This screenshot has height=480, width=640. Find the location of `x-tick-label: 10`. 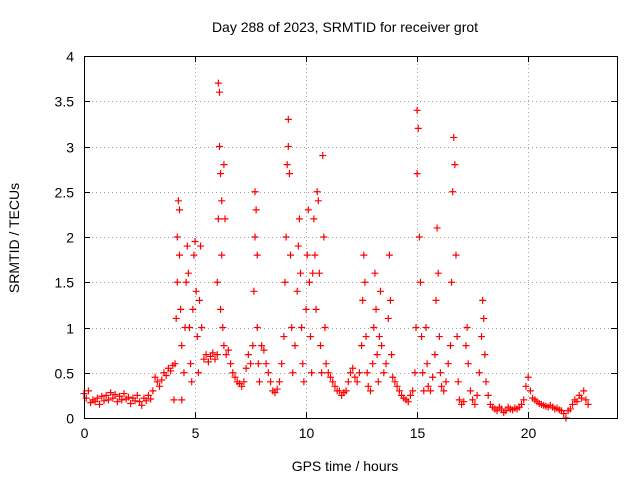

x-tick-label: 10 is located at coordinates (307, 433).